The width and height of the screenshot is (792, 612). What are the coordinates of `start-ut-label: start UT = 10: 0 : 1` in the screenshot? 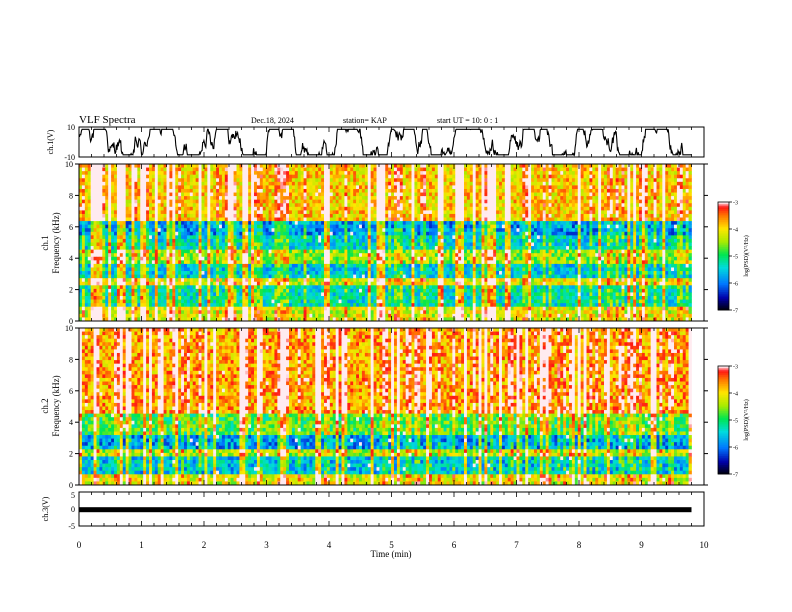 It's located at (467, 120).